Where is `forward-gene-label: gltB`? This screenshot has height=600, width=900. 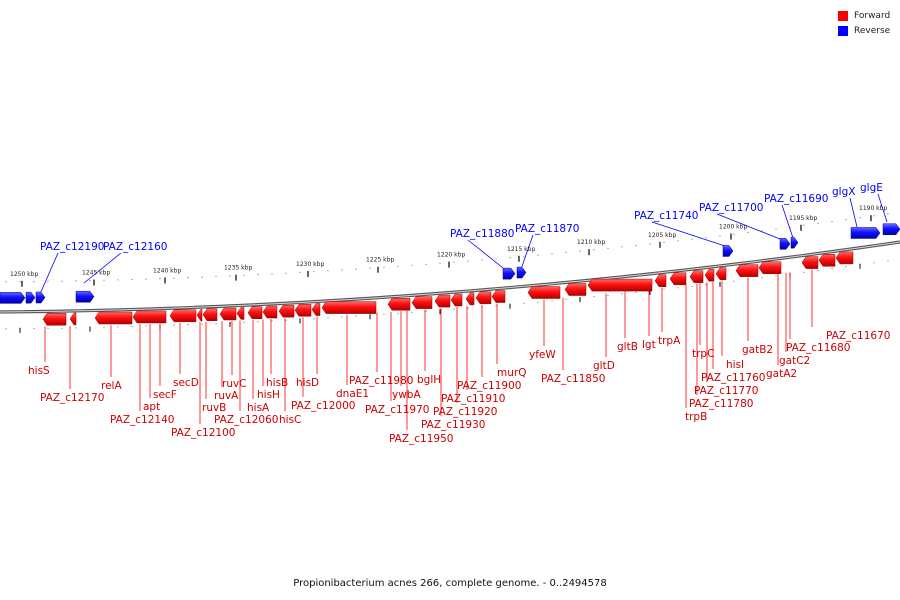
forward-gene-label: gltB is located at coordinates (627, 347).